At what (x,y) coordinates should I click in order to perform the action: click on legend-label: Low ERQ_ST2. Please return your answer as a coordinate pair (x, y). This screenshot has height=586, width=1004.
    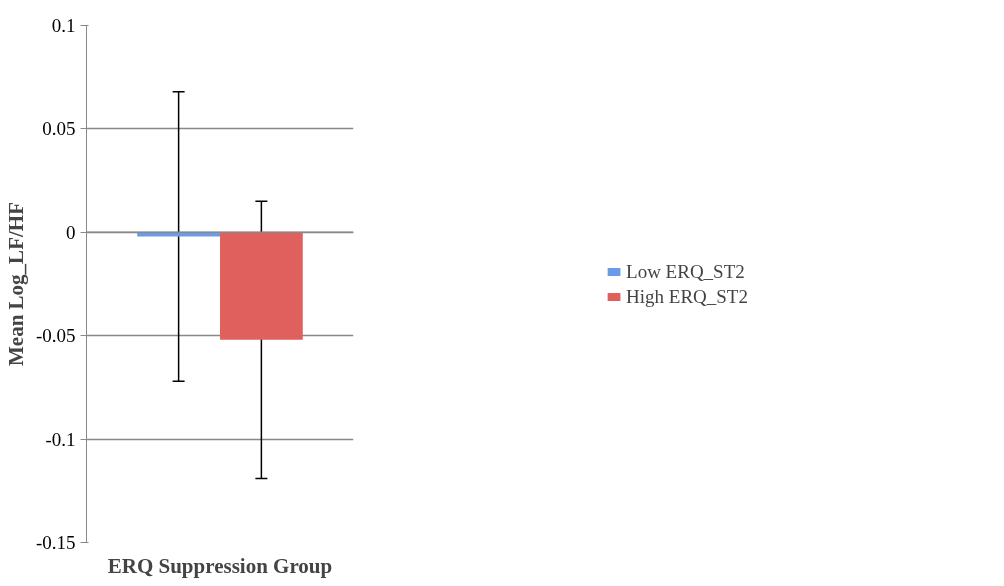
    Looking at the image, I should click on (685, 271).